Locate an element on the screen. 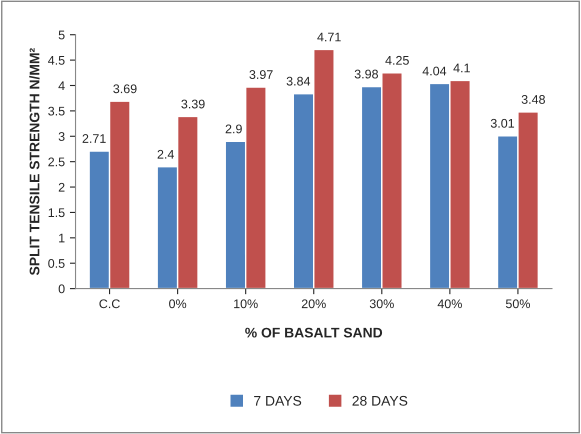  x-tick-label: 40% is located at coordinates (450, 303).